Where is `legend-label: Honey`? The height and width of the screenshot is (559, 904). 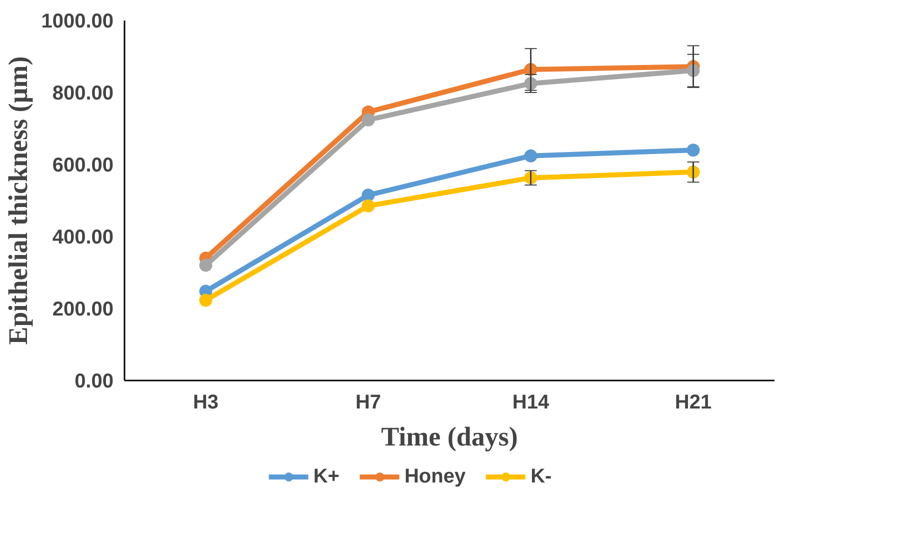 legend-label: Honey is located at coordinates (435, 476).